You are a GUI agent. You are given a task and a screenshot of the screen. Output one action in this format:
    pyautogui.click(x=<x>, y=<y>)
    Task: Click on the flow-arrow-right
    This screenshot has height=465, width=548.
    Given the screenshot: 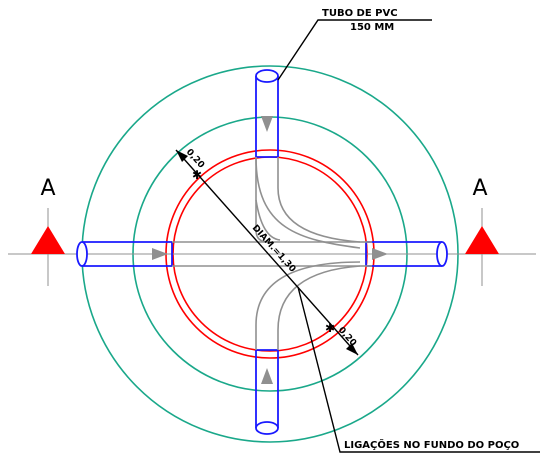 What is the action you would take?
    pyautogui.click(x=380, y=254)
    